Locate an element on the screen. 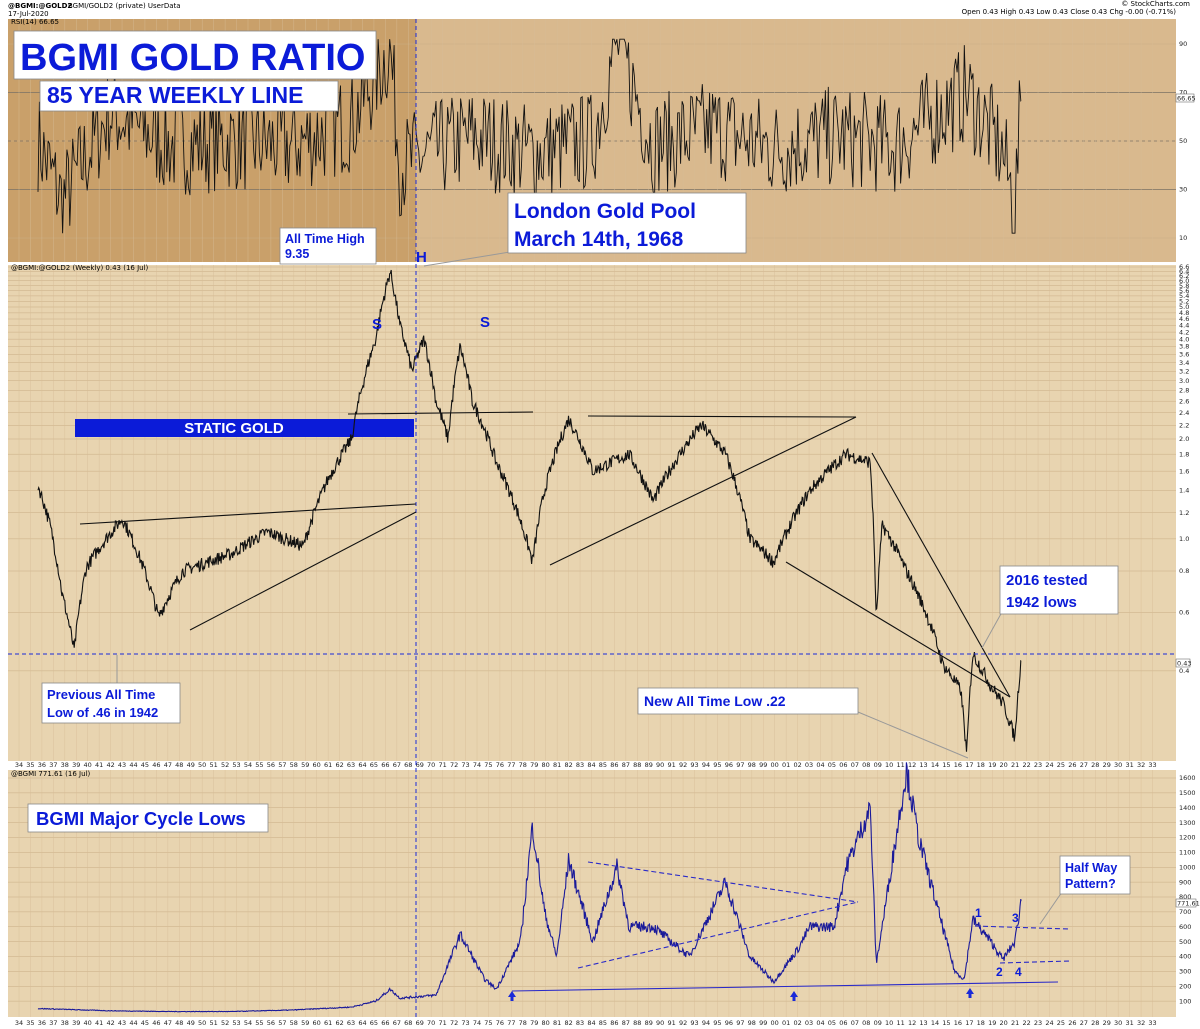 This screenshot has height=1029, width=1200. x-tick-label: 50 is located at coordinates (202, 1023).